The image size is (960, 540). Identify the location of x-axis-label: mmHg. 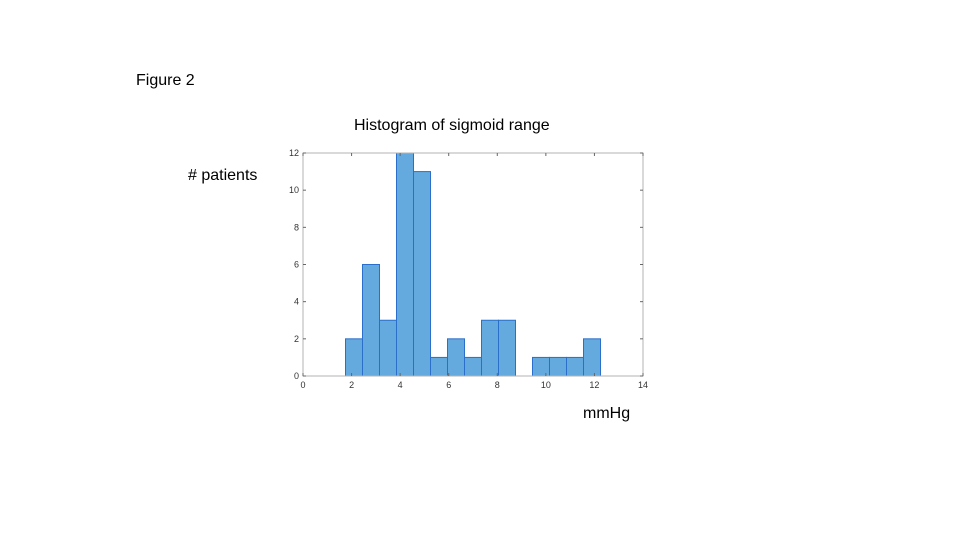
(607, 413).